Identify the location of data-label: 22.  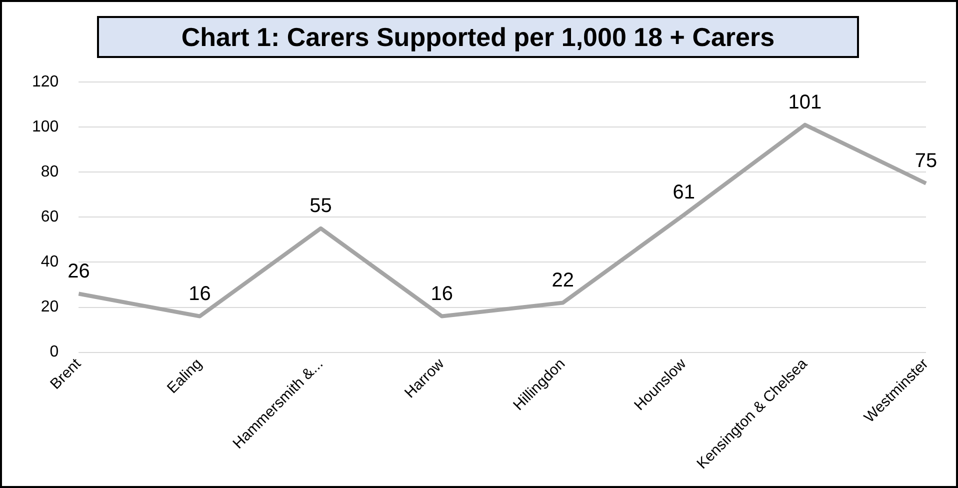
(563, 280).